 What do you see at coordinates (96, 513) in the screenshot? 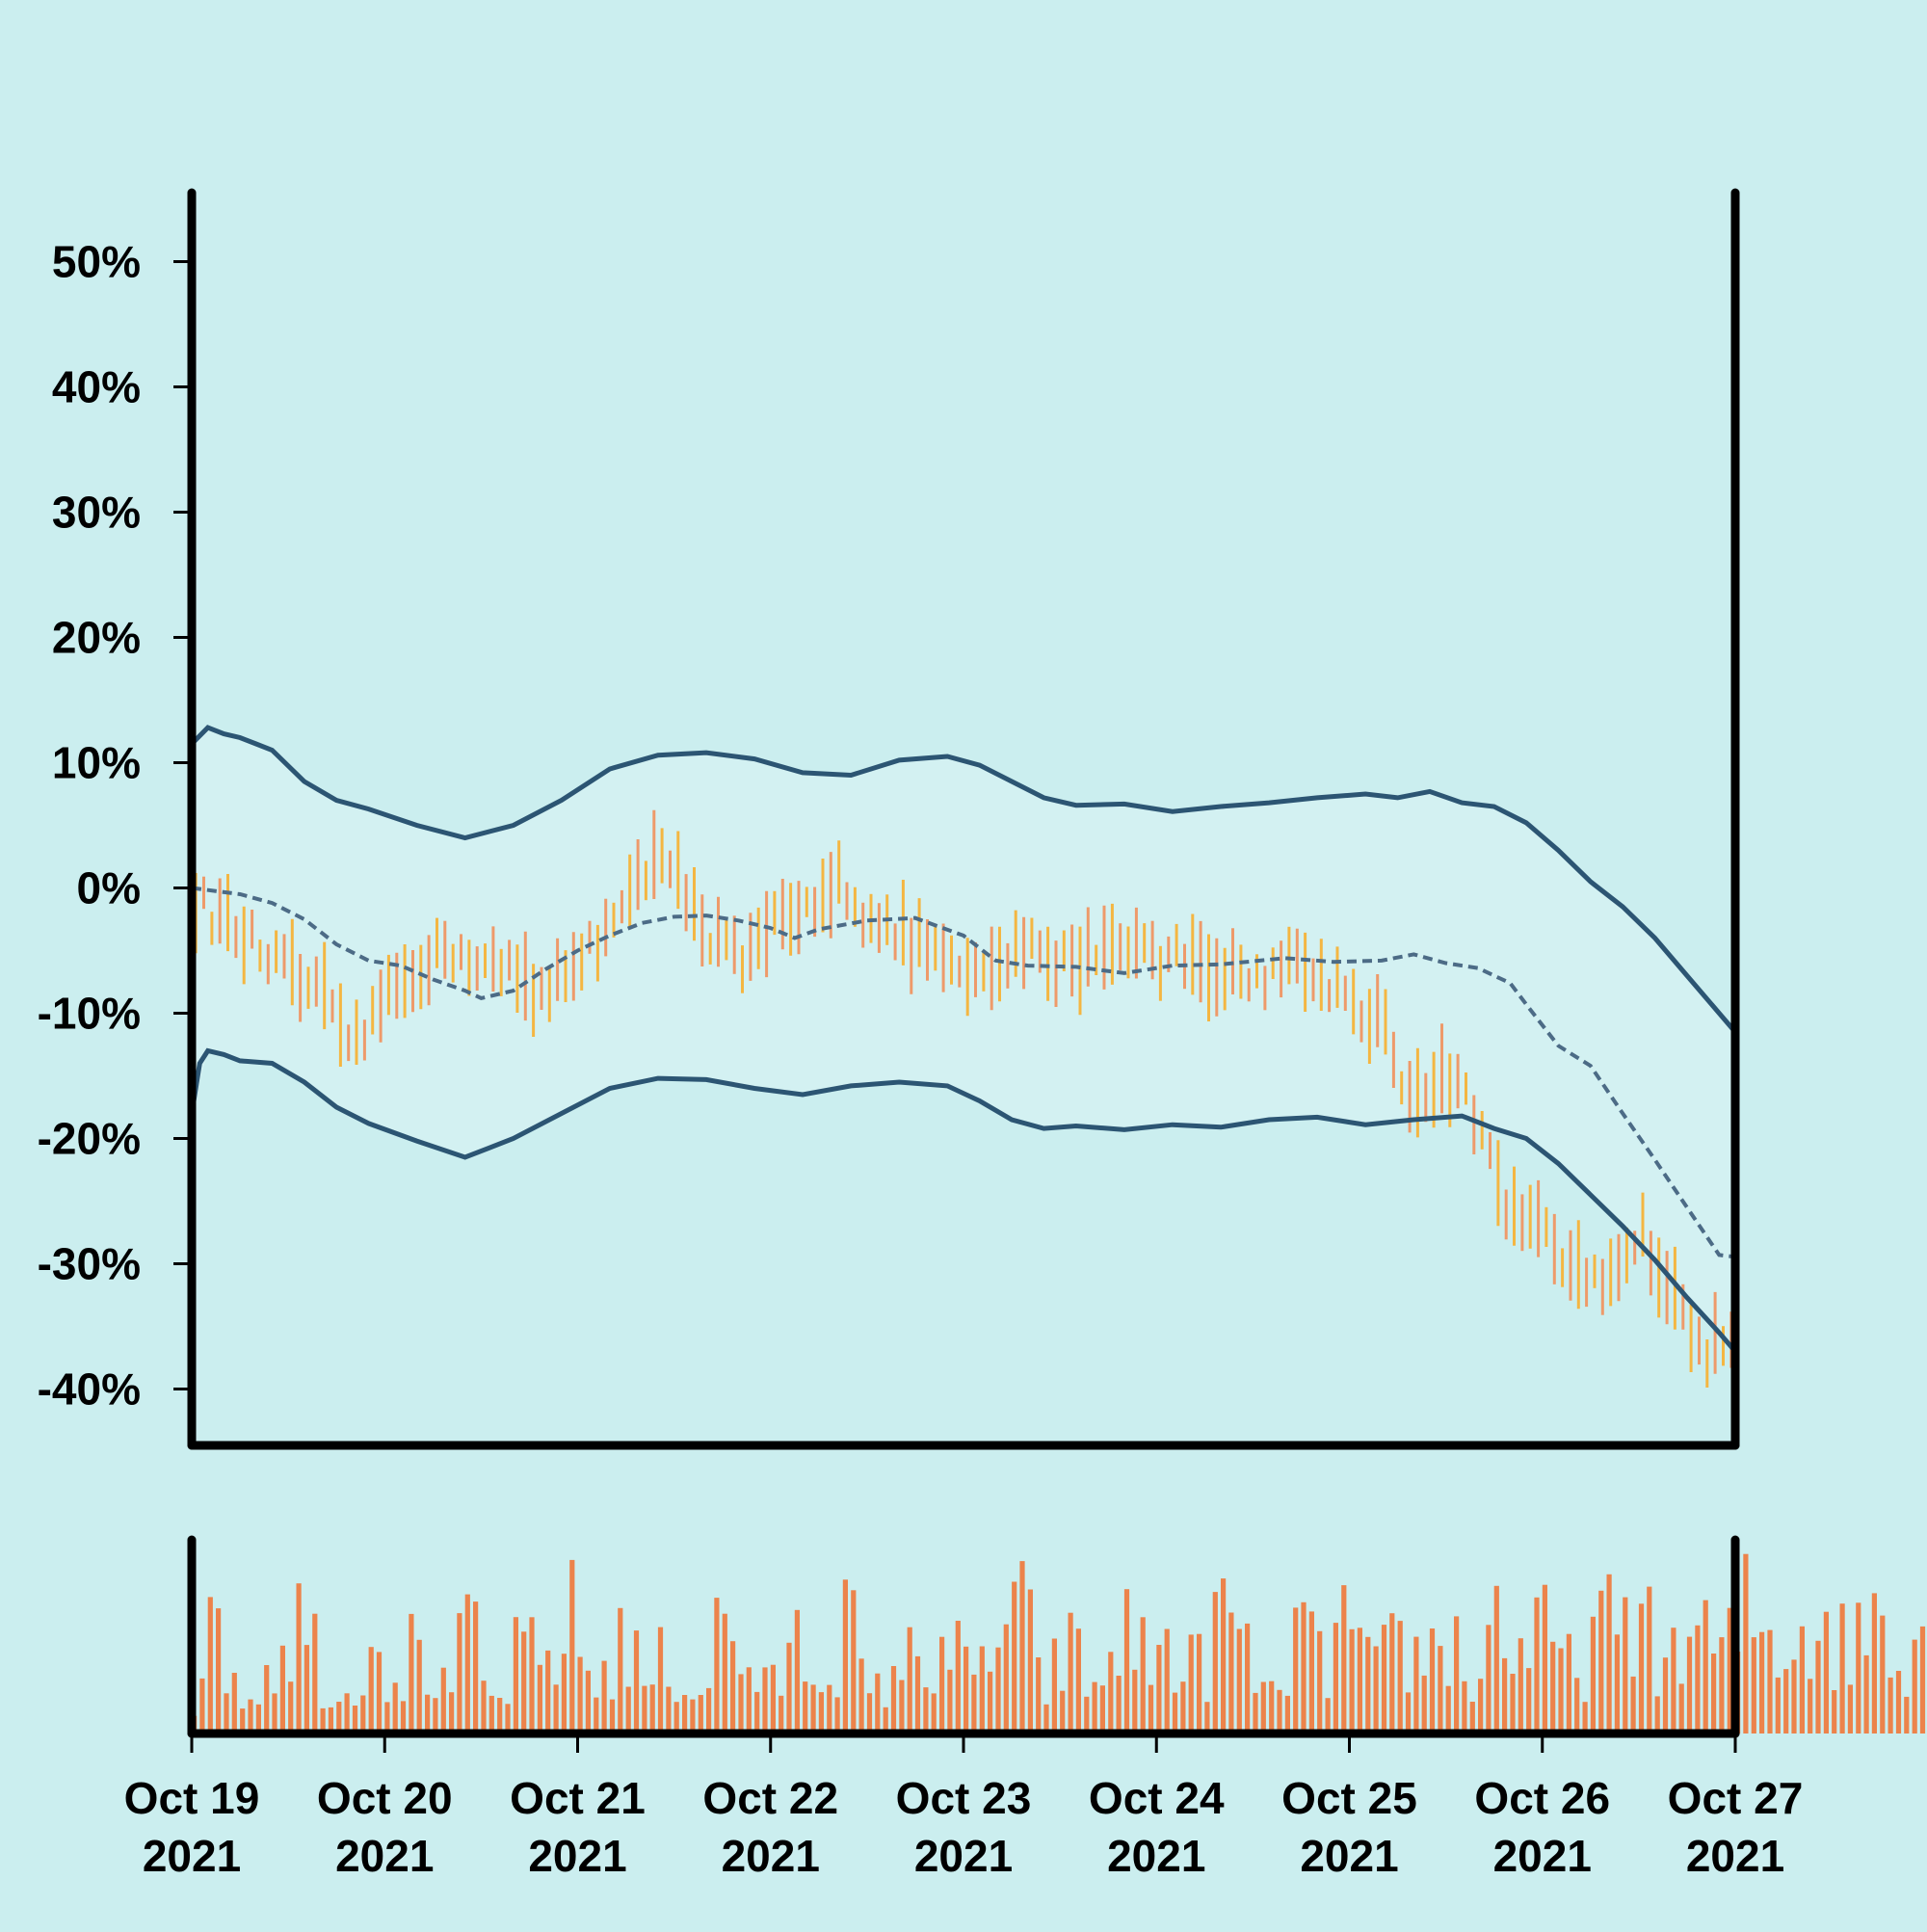
I see `y-tick-label: 30%` at bounding box center [96, 513].